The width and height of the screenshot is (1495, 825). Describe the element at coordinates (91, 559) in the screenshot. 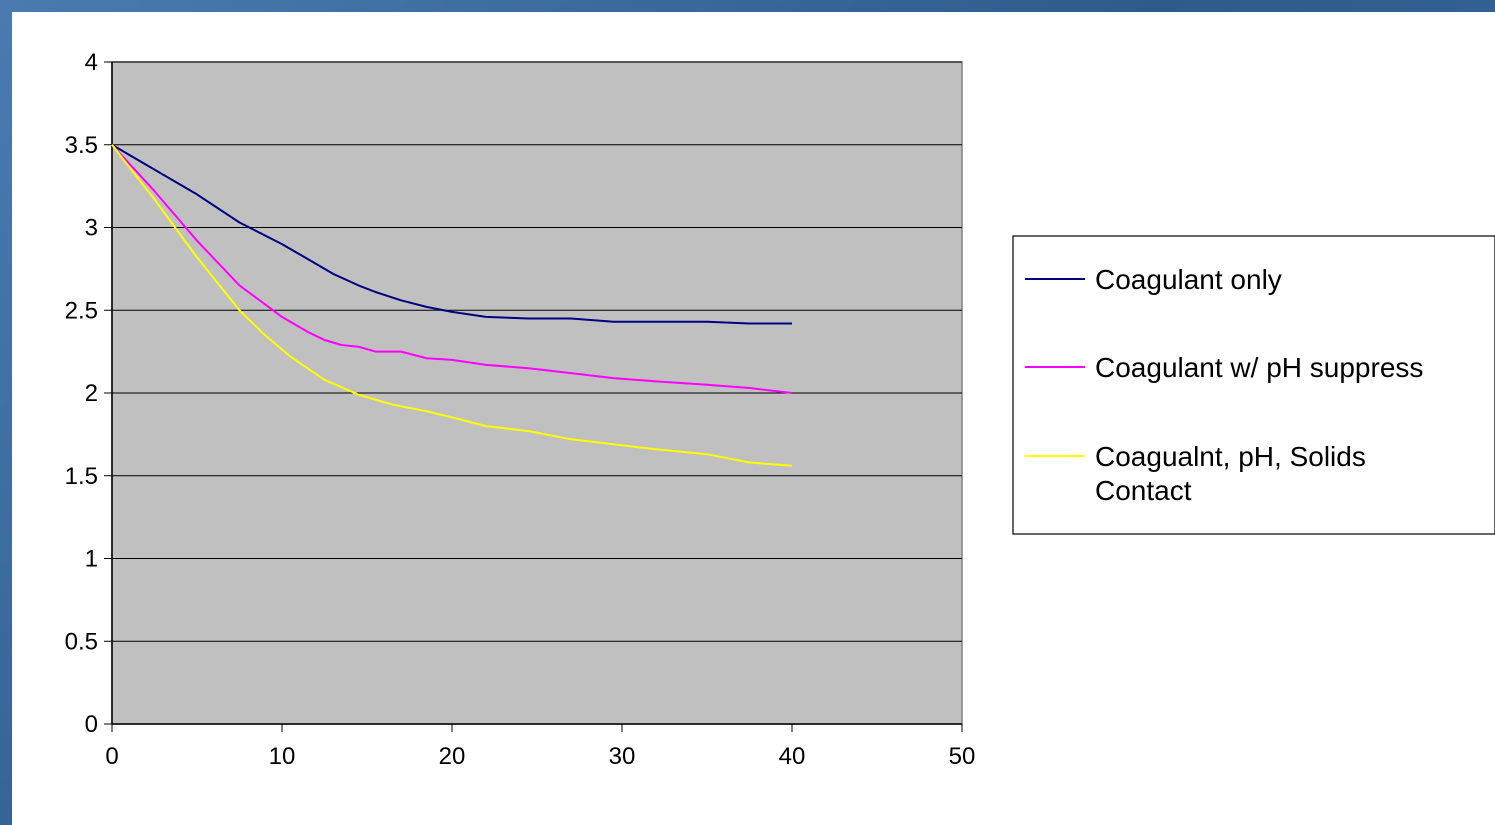

I see `y-tick-label-2: 1` at that location.